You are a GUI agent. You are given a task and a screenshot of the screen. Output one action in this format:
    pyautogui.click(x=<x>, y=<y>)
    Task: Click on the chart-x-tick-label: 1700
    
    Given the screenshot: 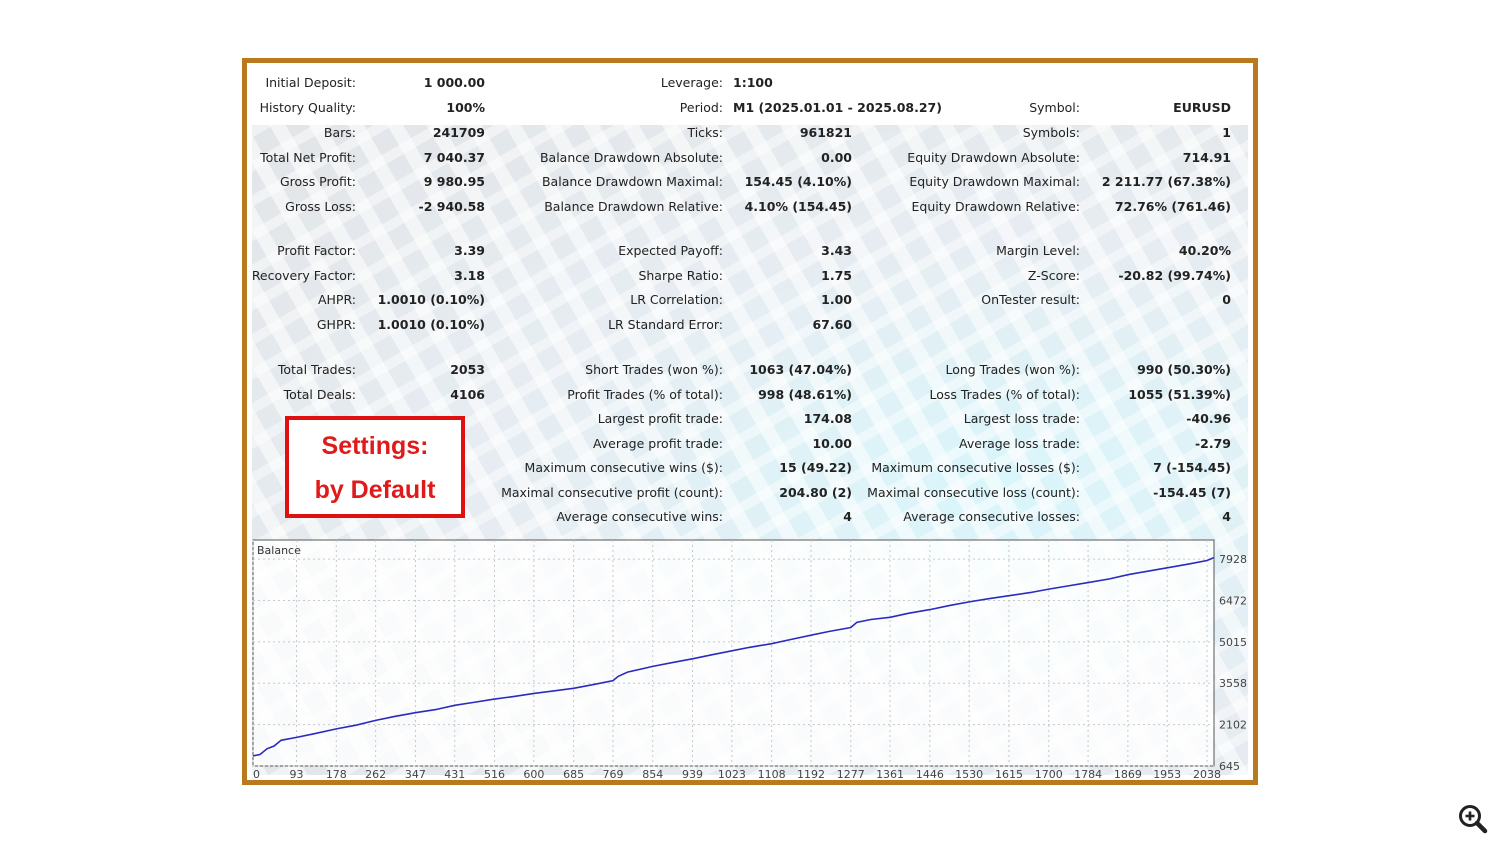 What is the action you would take?
    pyautogui.click(x=1049, y=773)
    